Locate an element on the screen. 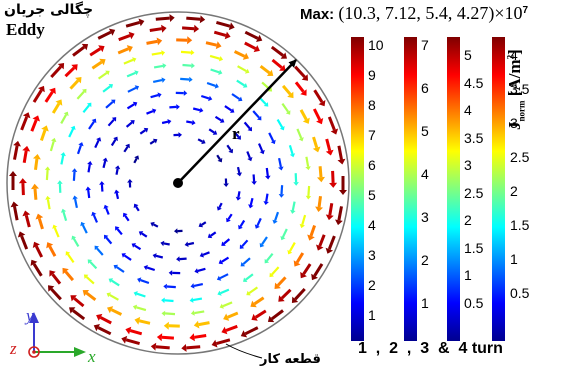 The width and height of the screenshot is (565, 370). colorbar-3-tick: 1 is located at coordinates (468, 275).